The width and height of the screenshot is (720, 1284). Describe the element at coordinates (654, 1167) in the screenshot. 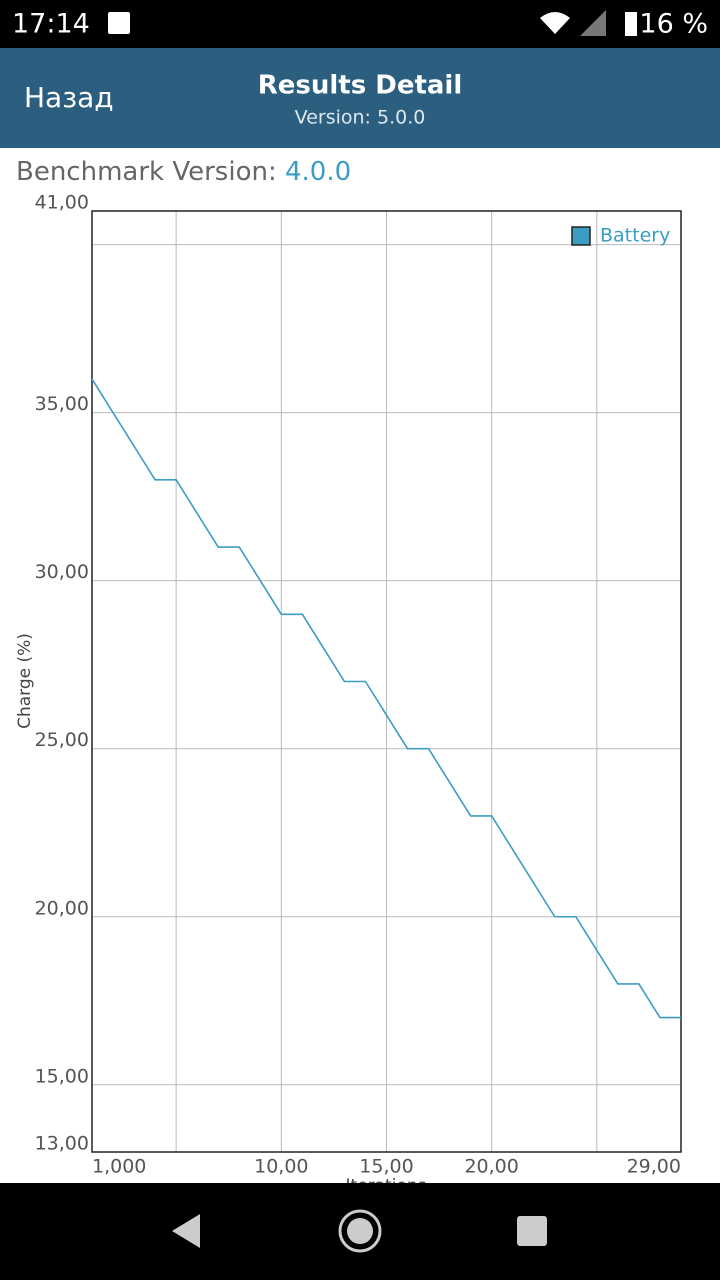

I see `x-tick-label: 29,00` at that location.